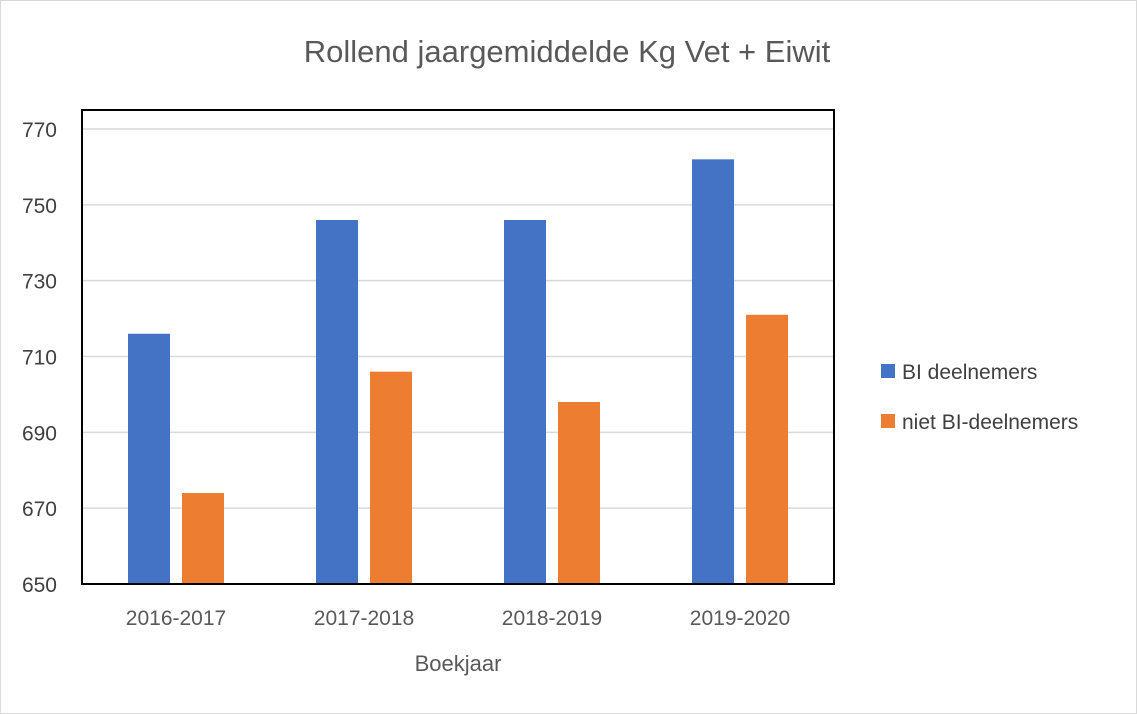 Image resolution: width=1137 pixels, height=714 pixels. I want to click on y-tick-label: 770, so click(39, 130).